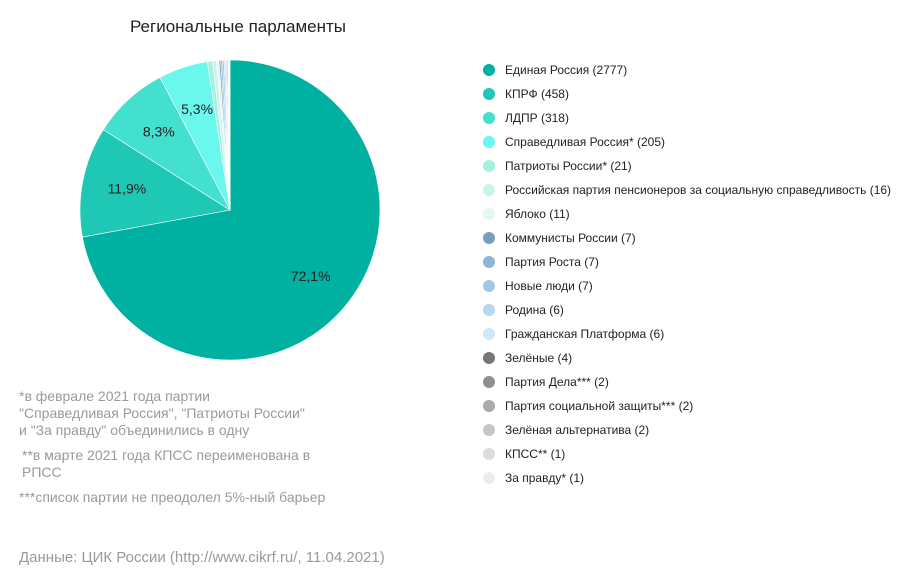 The height and width of the screenshot is (575, 917). What do you see at coordinates (549, 286) in the screenshot?
I see `legend-label-9: Новые люди (7)` at bounding box center [549, 286].